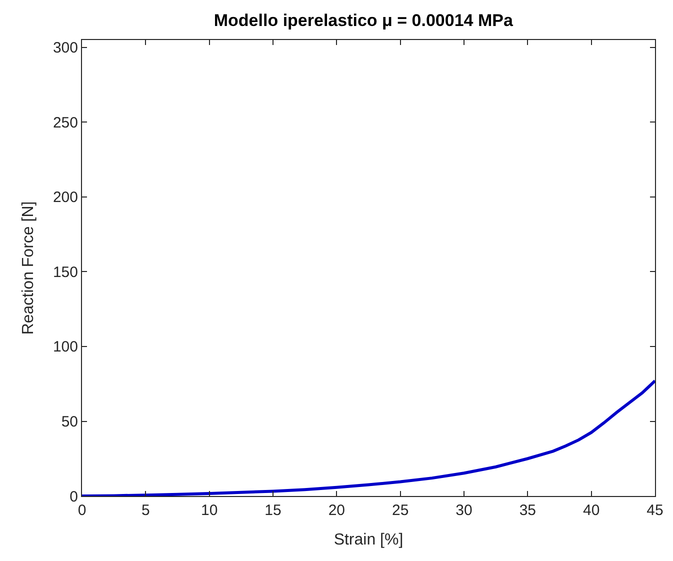  What do you see at coordinates (400, 510) in the screenshot?
I see `x-tick-label: 25` at bounding box center [400, 510].